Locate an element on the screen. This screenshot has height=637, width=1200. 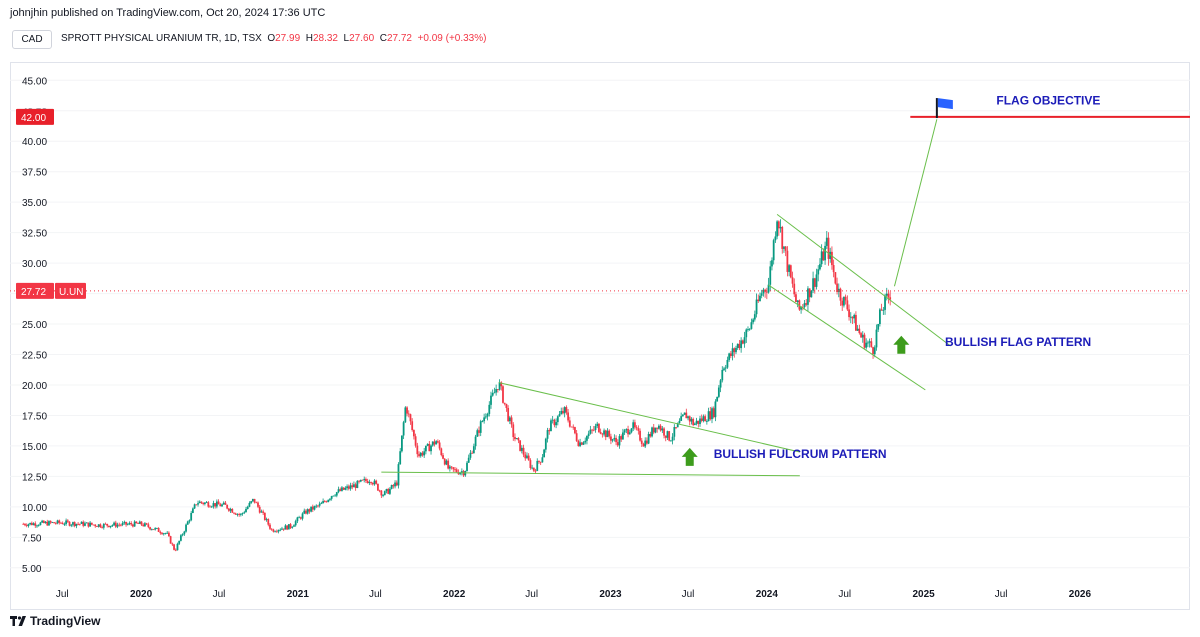
high-label: H is located at coordinates (309, 38).